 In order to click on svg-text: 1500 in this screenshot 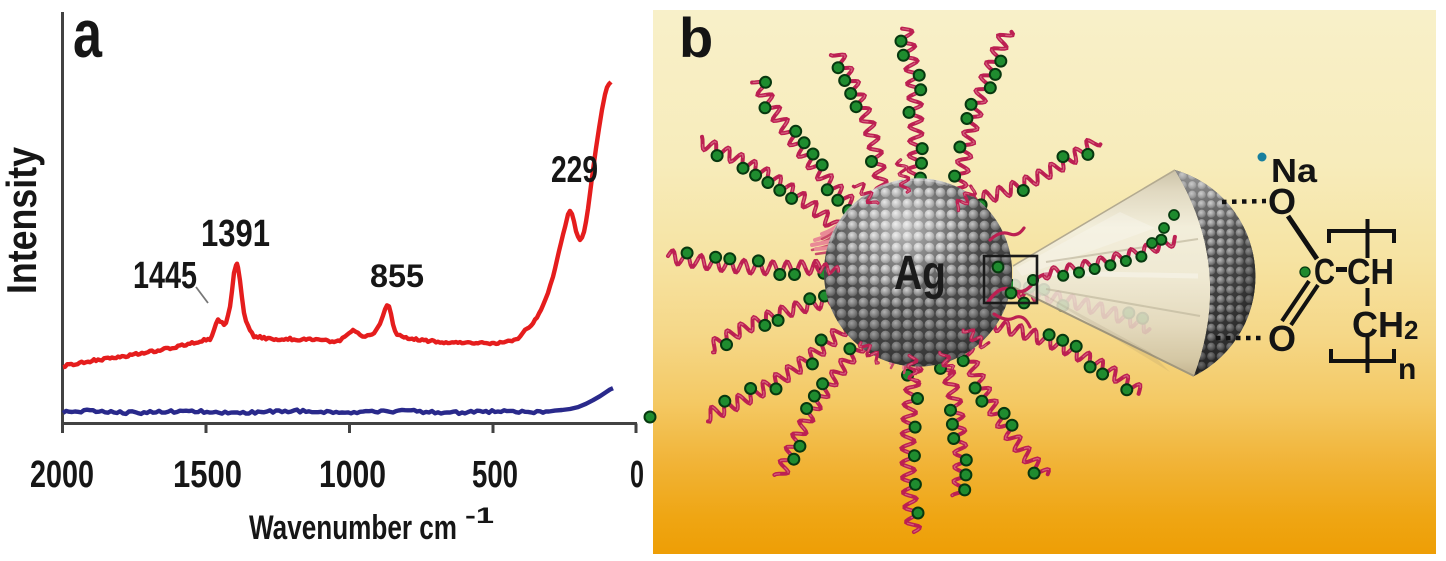, I will do `click(207, 475)`.